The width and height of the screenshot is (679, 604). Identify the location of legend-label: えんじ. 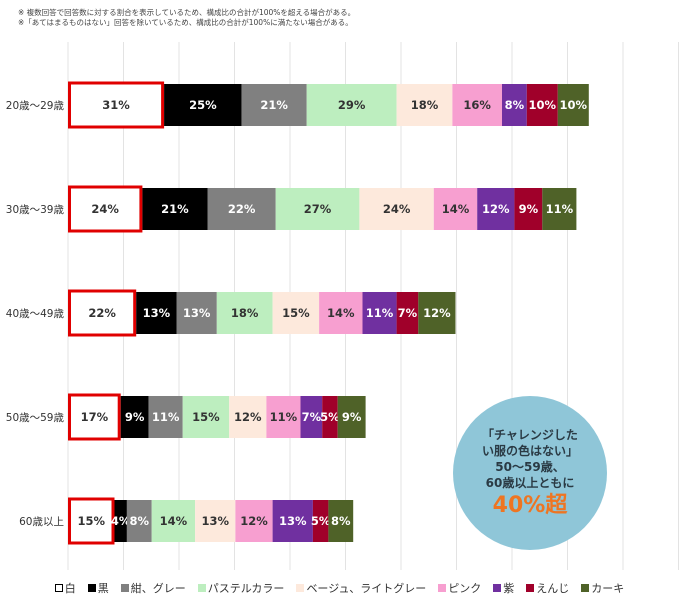
(553, 588).